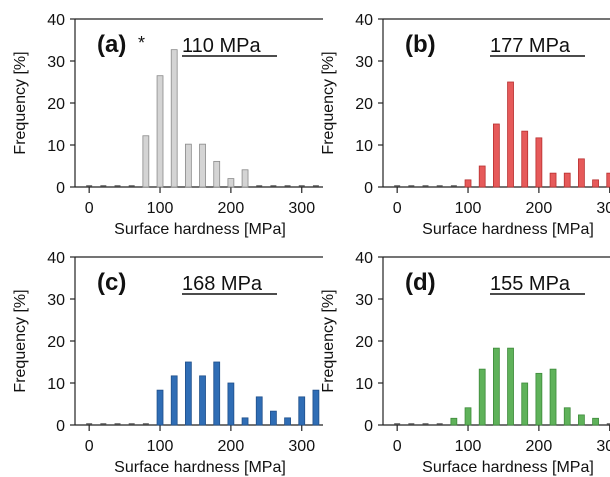  Describe the element at coordinates (530, 46) in the screenshot. I see `panel-title: 177 MPa` at that location.